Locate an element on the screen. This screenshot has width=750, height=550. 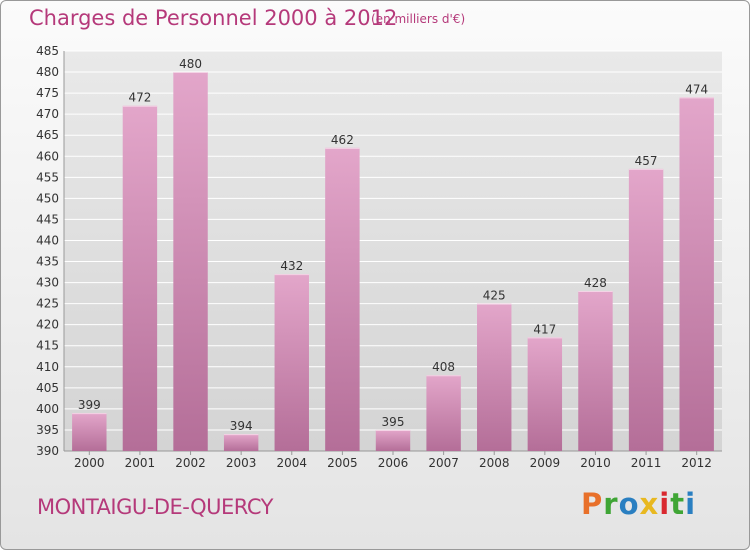
data-label: 474 is located at coordinates (696, 89).